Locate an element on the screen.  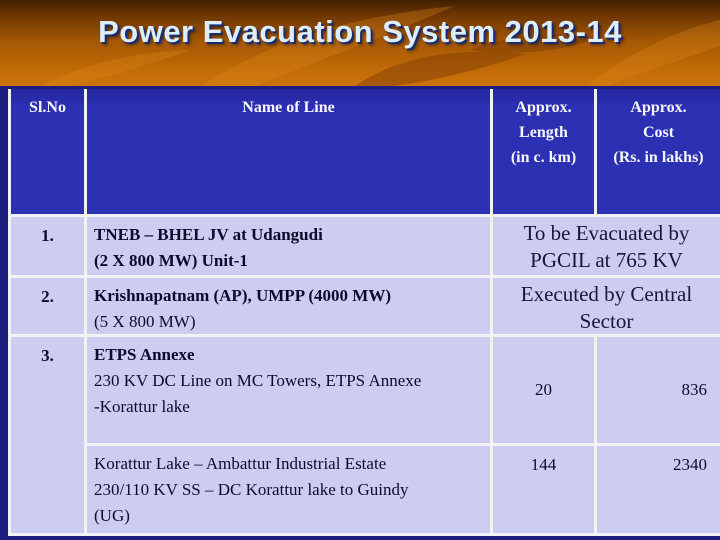
cell-length-row3: 20 is located at coordinates (543, 390).